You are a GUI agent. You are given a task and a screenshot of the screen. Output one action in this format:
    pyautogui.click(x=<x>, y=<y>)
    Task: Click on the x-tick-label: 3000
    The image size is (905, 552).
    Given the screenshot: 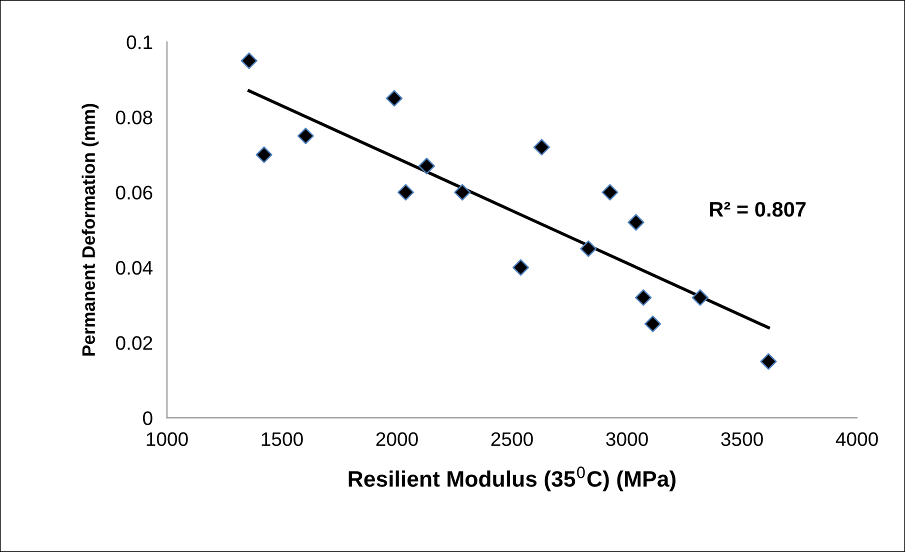 What is the action you would take?
    pyautogui.click(x=627, y=439)
    